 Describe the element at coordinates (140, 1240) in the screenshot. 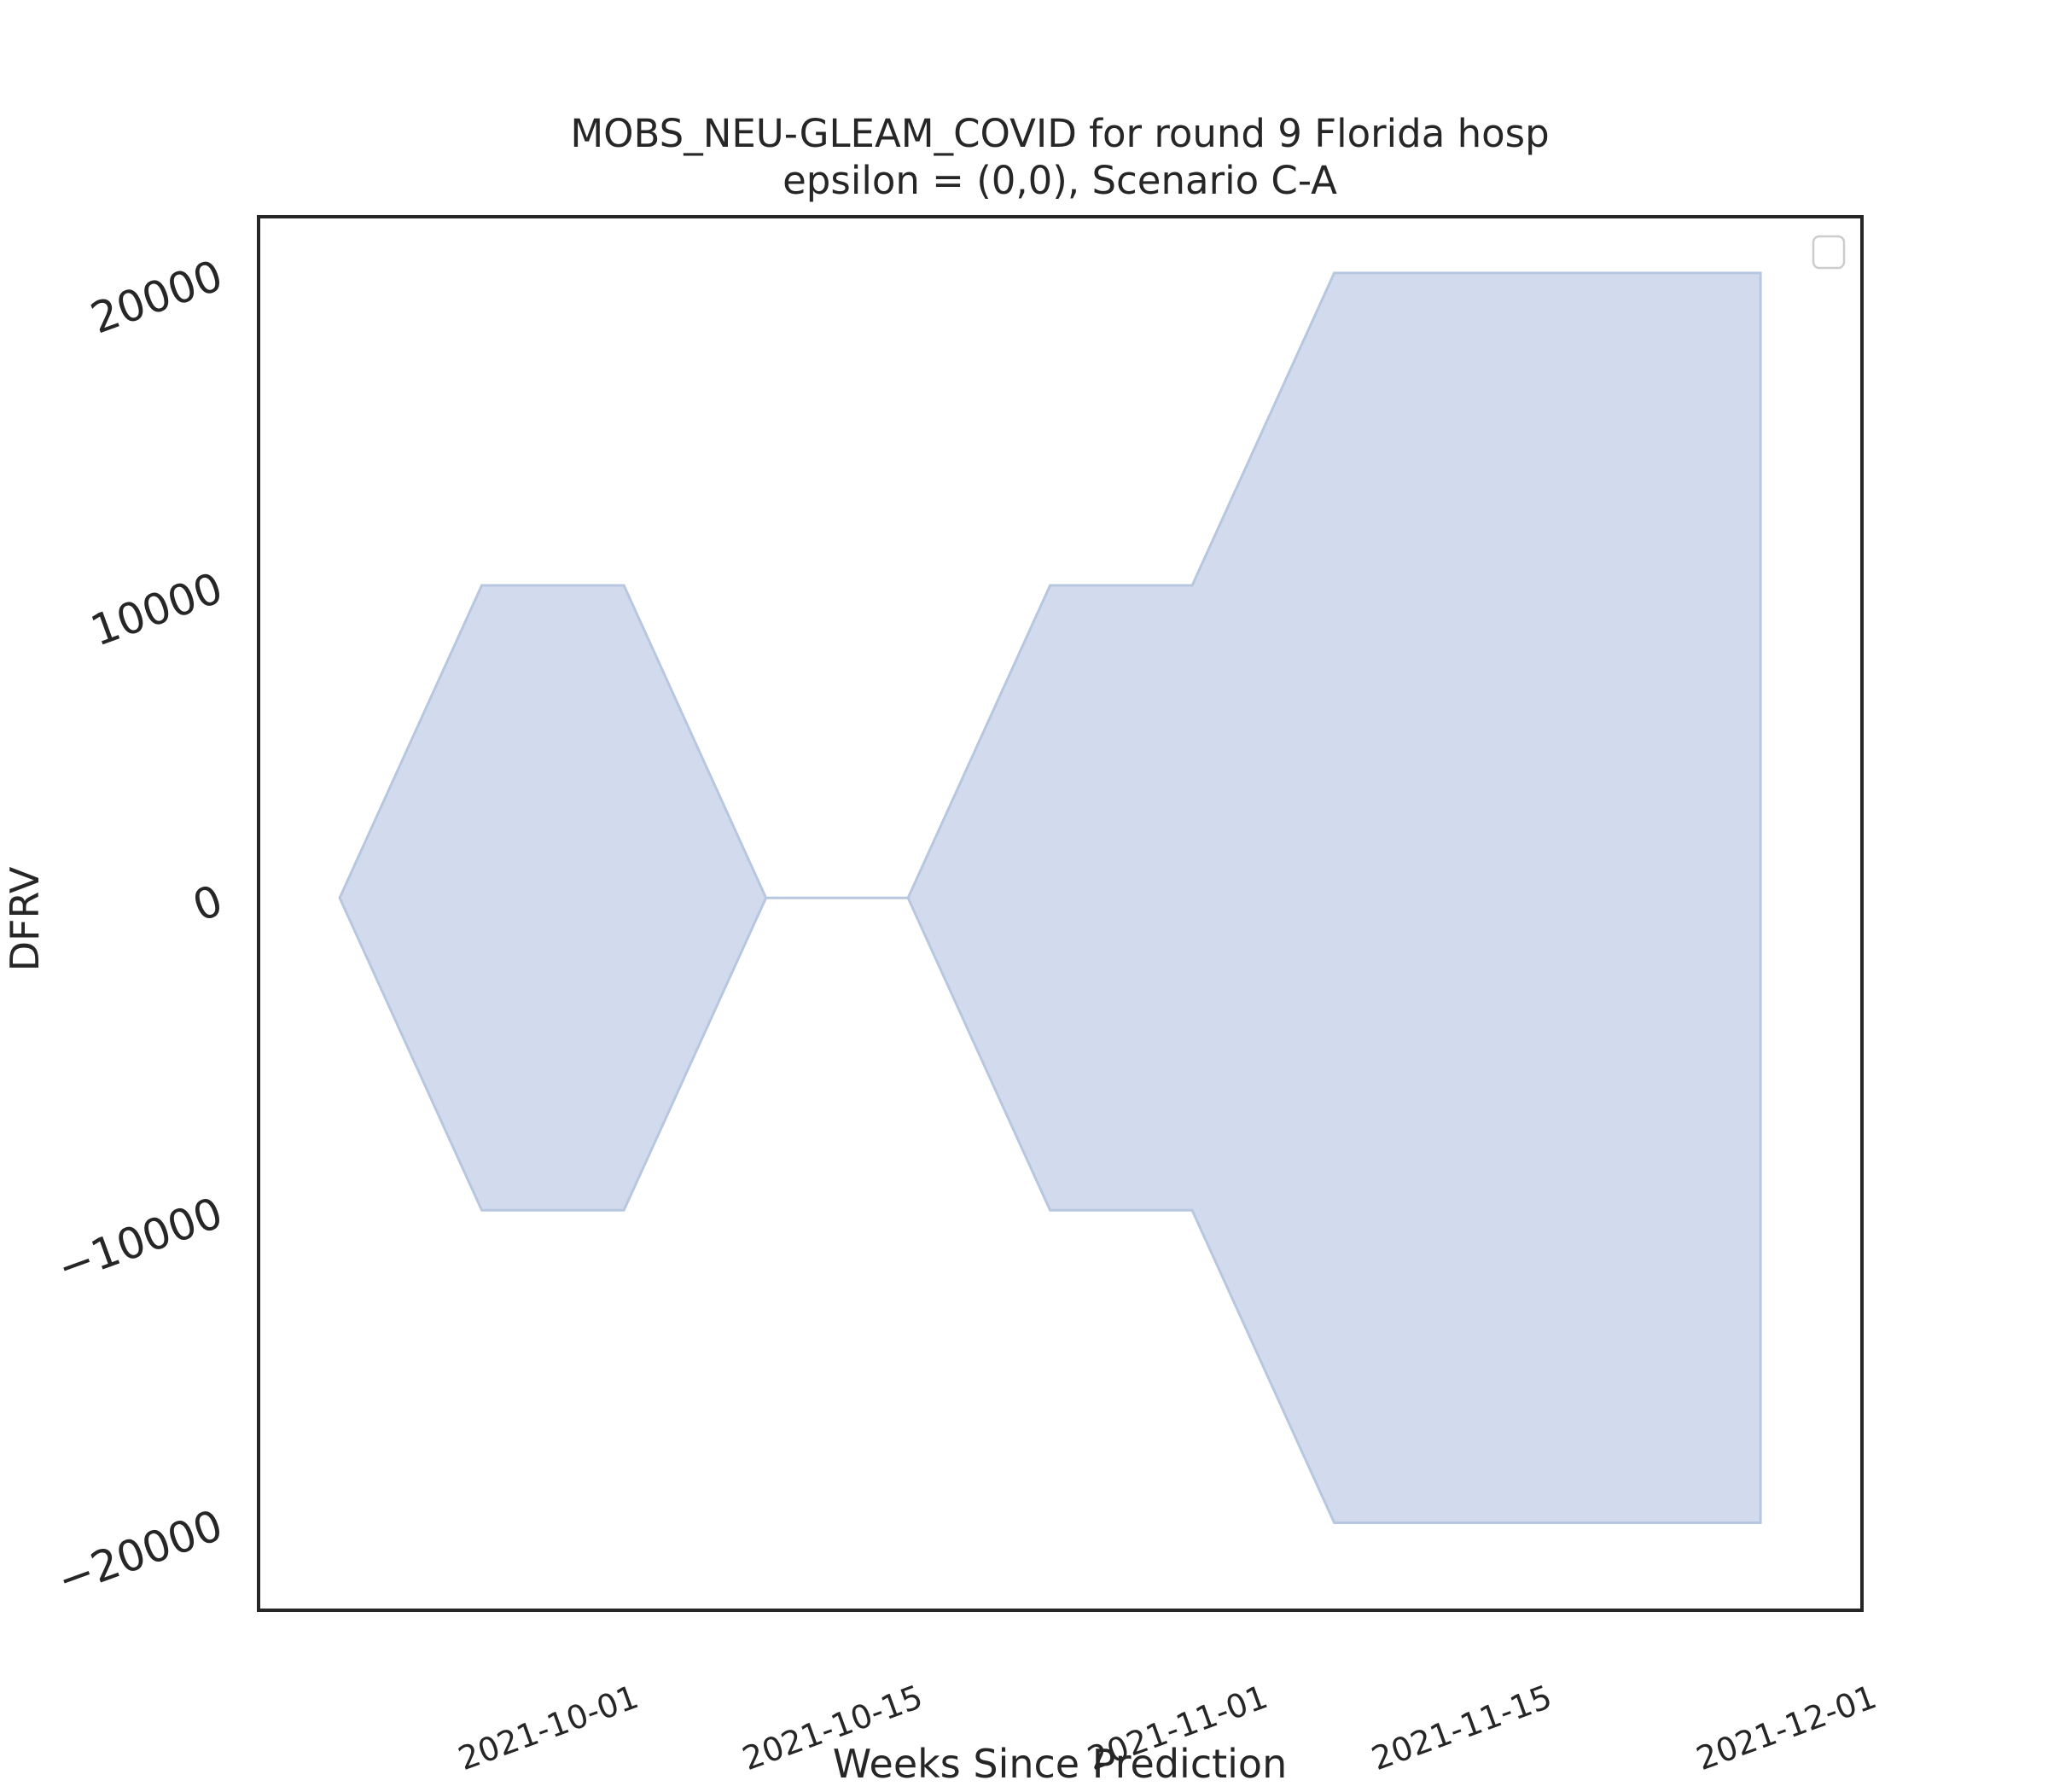

I see `y-tick-label: −10000` at that location.